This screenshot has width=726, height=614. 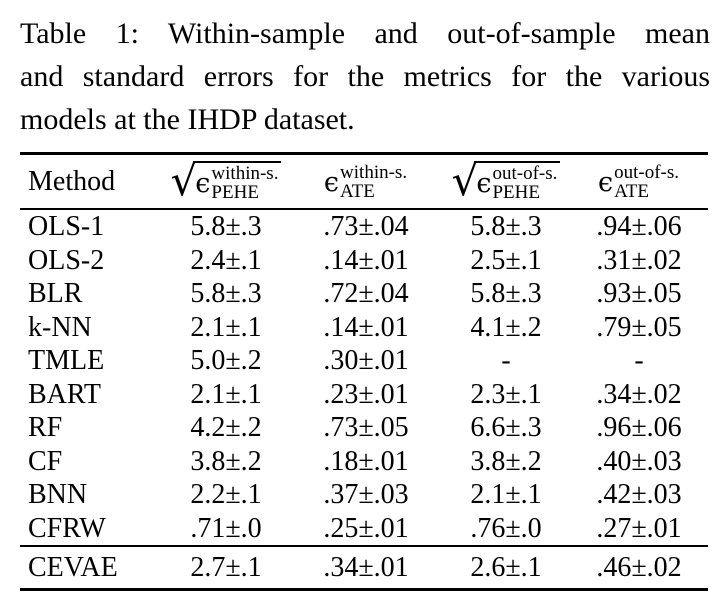 I want to click on table-row: CF 3.8±.2 .18±.01 3.8±.2 .40±.03, so click(x=364, y=462).